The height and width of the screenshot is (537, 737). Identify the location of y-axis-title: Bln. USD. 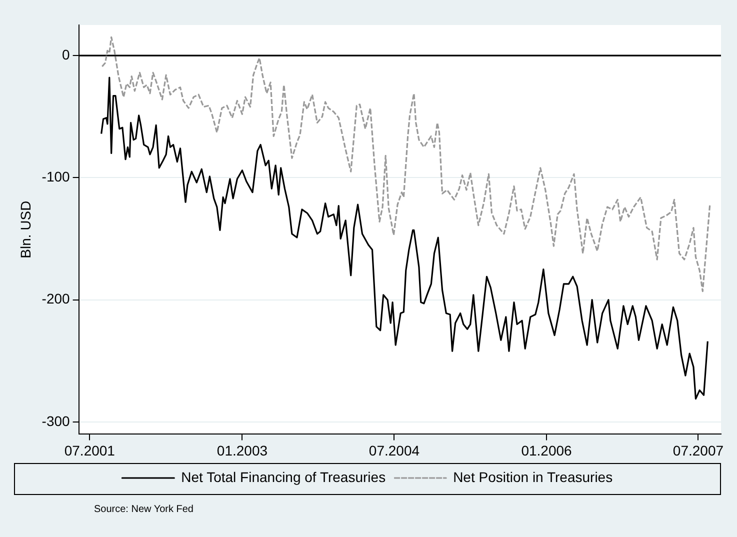
(25, 229).